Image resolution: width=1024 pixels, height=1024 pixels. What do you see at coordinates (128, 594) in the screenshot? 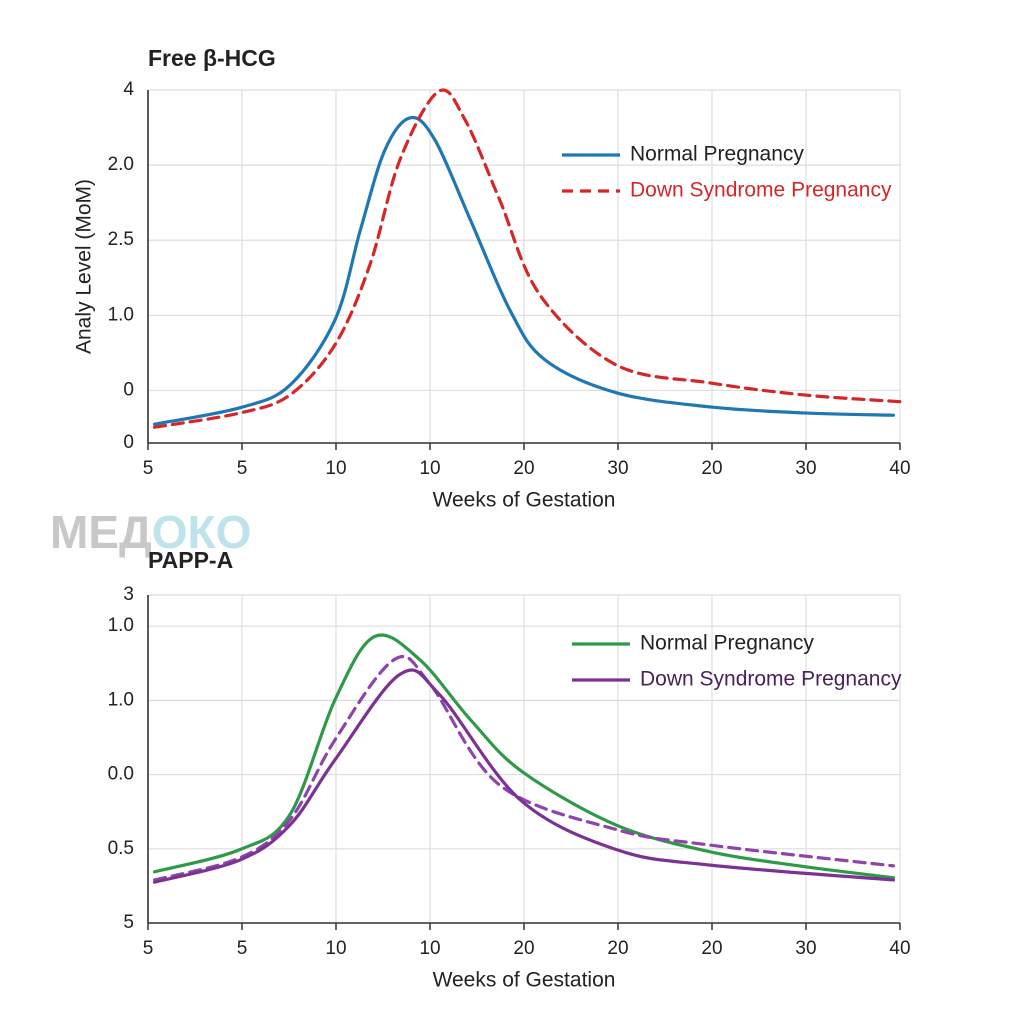
I see `y-tick-label: 3` at bounding box center [128, 594].